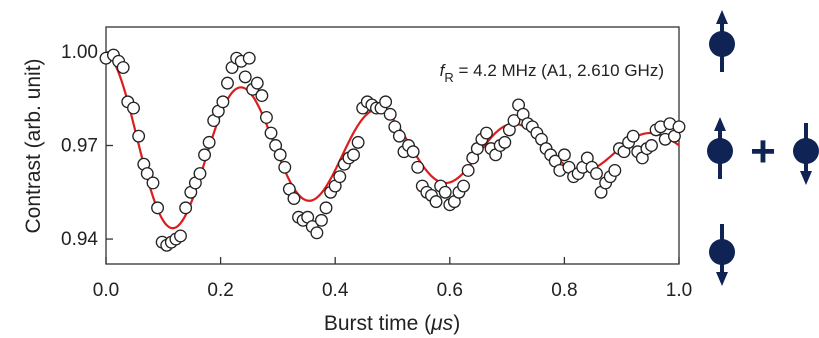 The height and width of the screenshot is (338, 819). Describe the element at coordinates (335, 290) in the screenshot. I see `x-tick-label: 0.4` at that location.